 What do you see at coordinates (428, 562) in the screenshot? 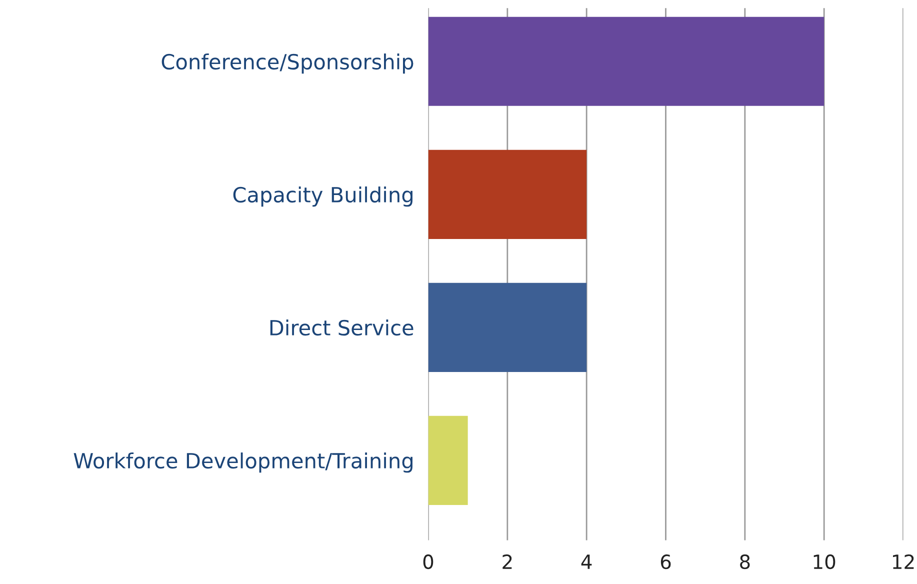
I see `x-tick-label: 0` at bounding box center [428, 562].